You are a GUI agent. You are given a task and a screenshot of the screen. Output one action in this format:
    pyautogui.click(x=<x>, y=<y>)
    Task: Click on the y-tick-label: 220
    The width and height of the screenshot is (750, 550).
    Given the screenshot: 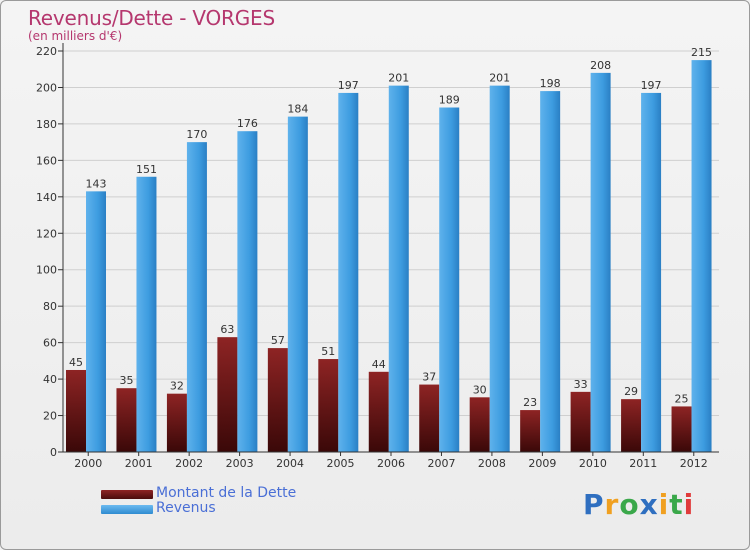 What is the action you would take?
    pyautogui.click(x=46, y=51)
    